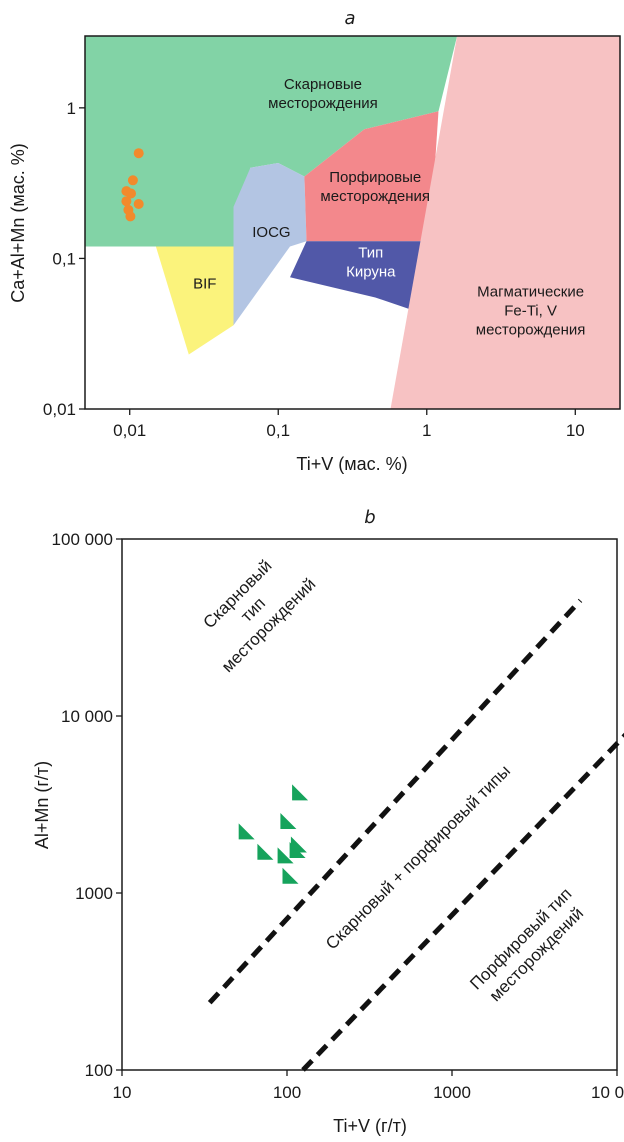 Image resolution: width=624 pixels, height=1142 pixels. Describe the element at coordinates (273, 834) in the screenshot. I see `panel-b-points` at that location.